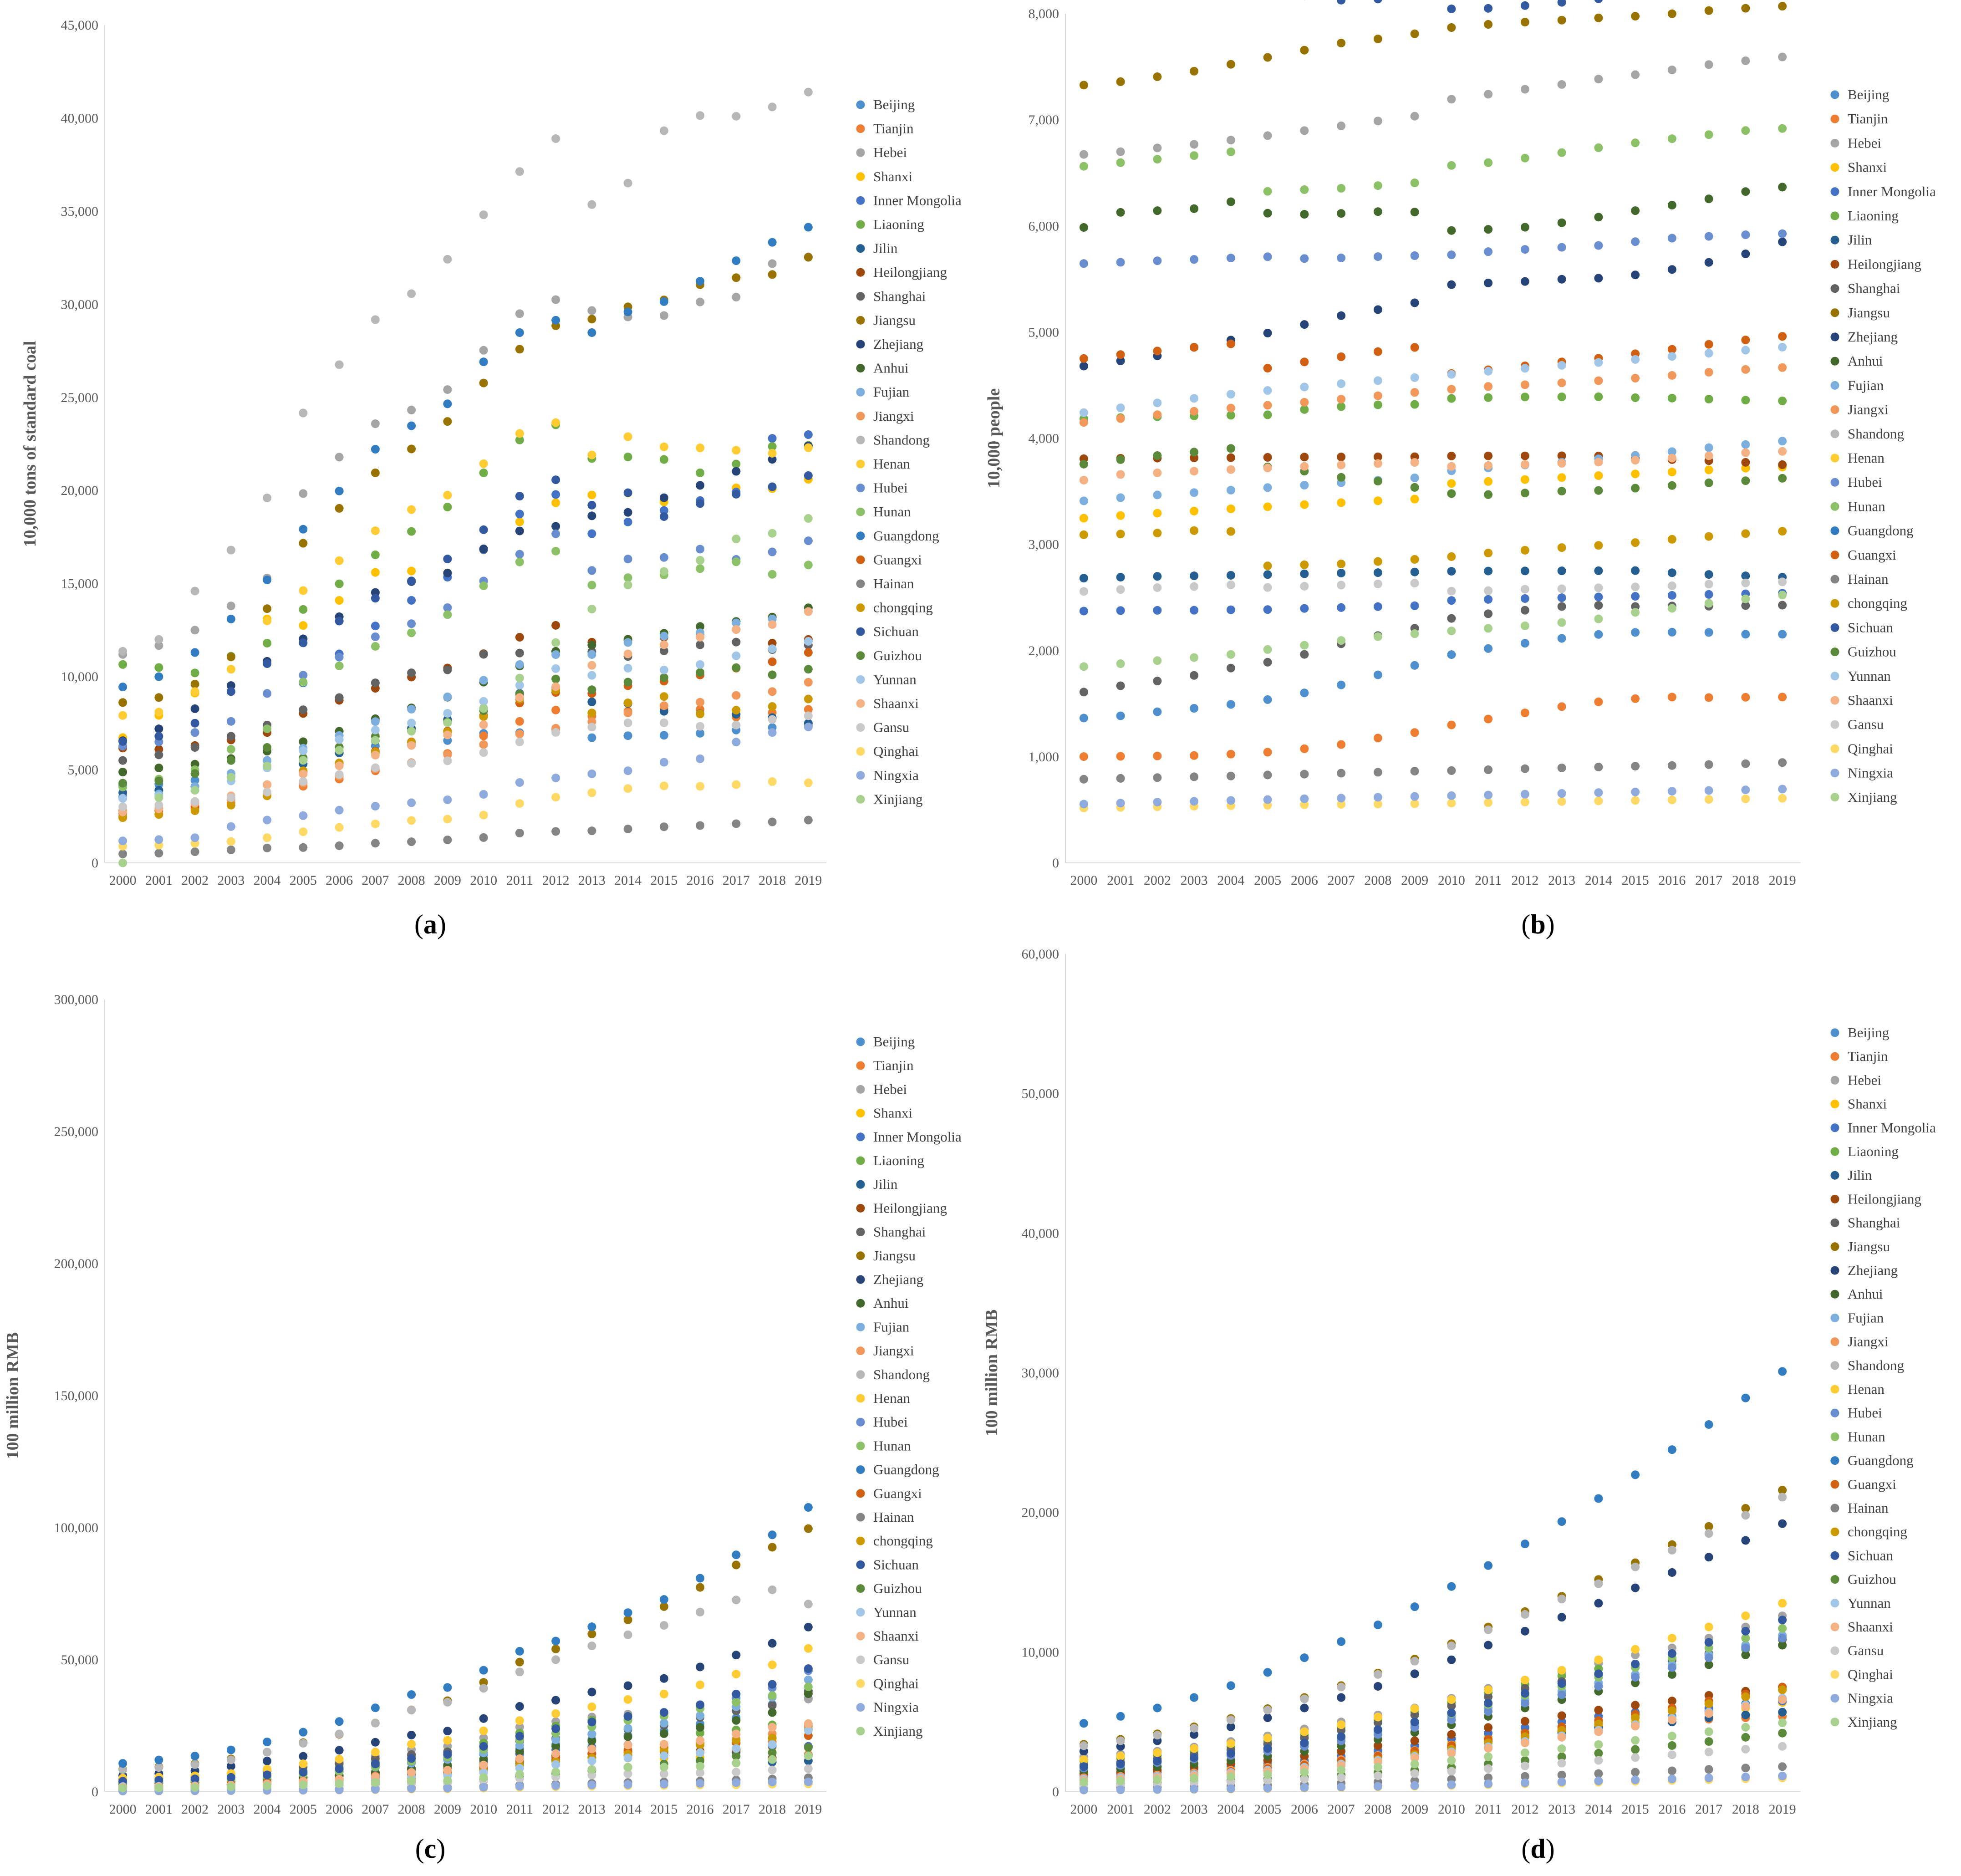 This screenshot has height=1876, width=1961. What do you see at coordinates (896, 1636) in the screenshot?
I see `legend-label: Shaanxi` at bounding box center [896, 1636].